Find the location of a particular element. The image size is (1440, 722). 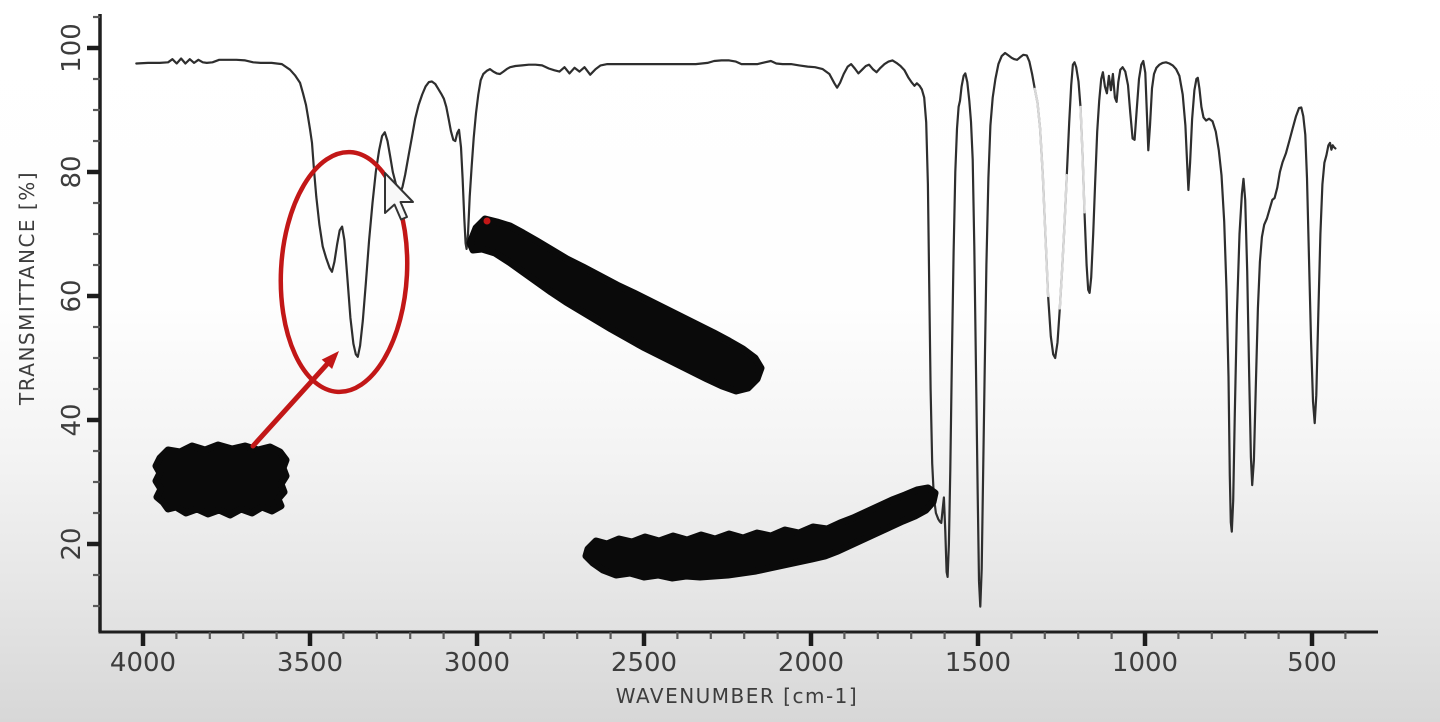

y-tick-label: 20 is located at coordinates (72, 544).